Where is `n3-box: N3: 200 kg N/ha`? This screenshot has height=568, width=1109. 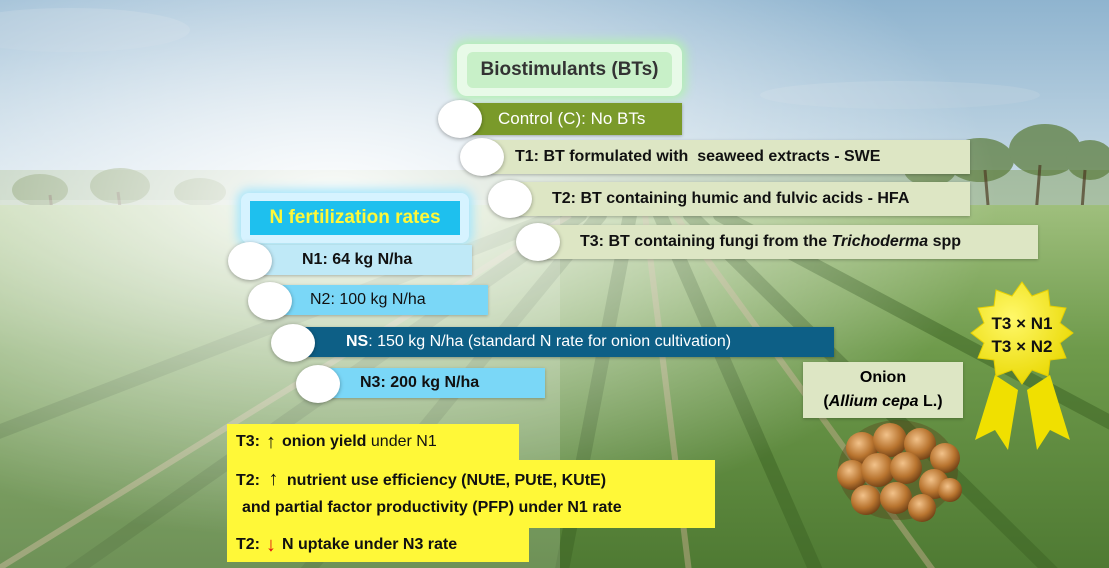
n3-box: N3: 200 kg N/ha is located at coordinates (431, 383).